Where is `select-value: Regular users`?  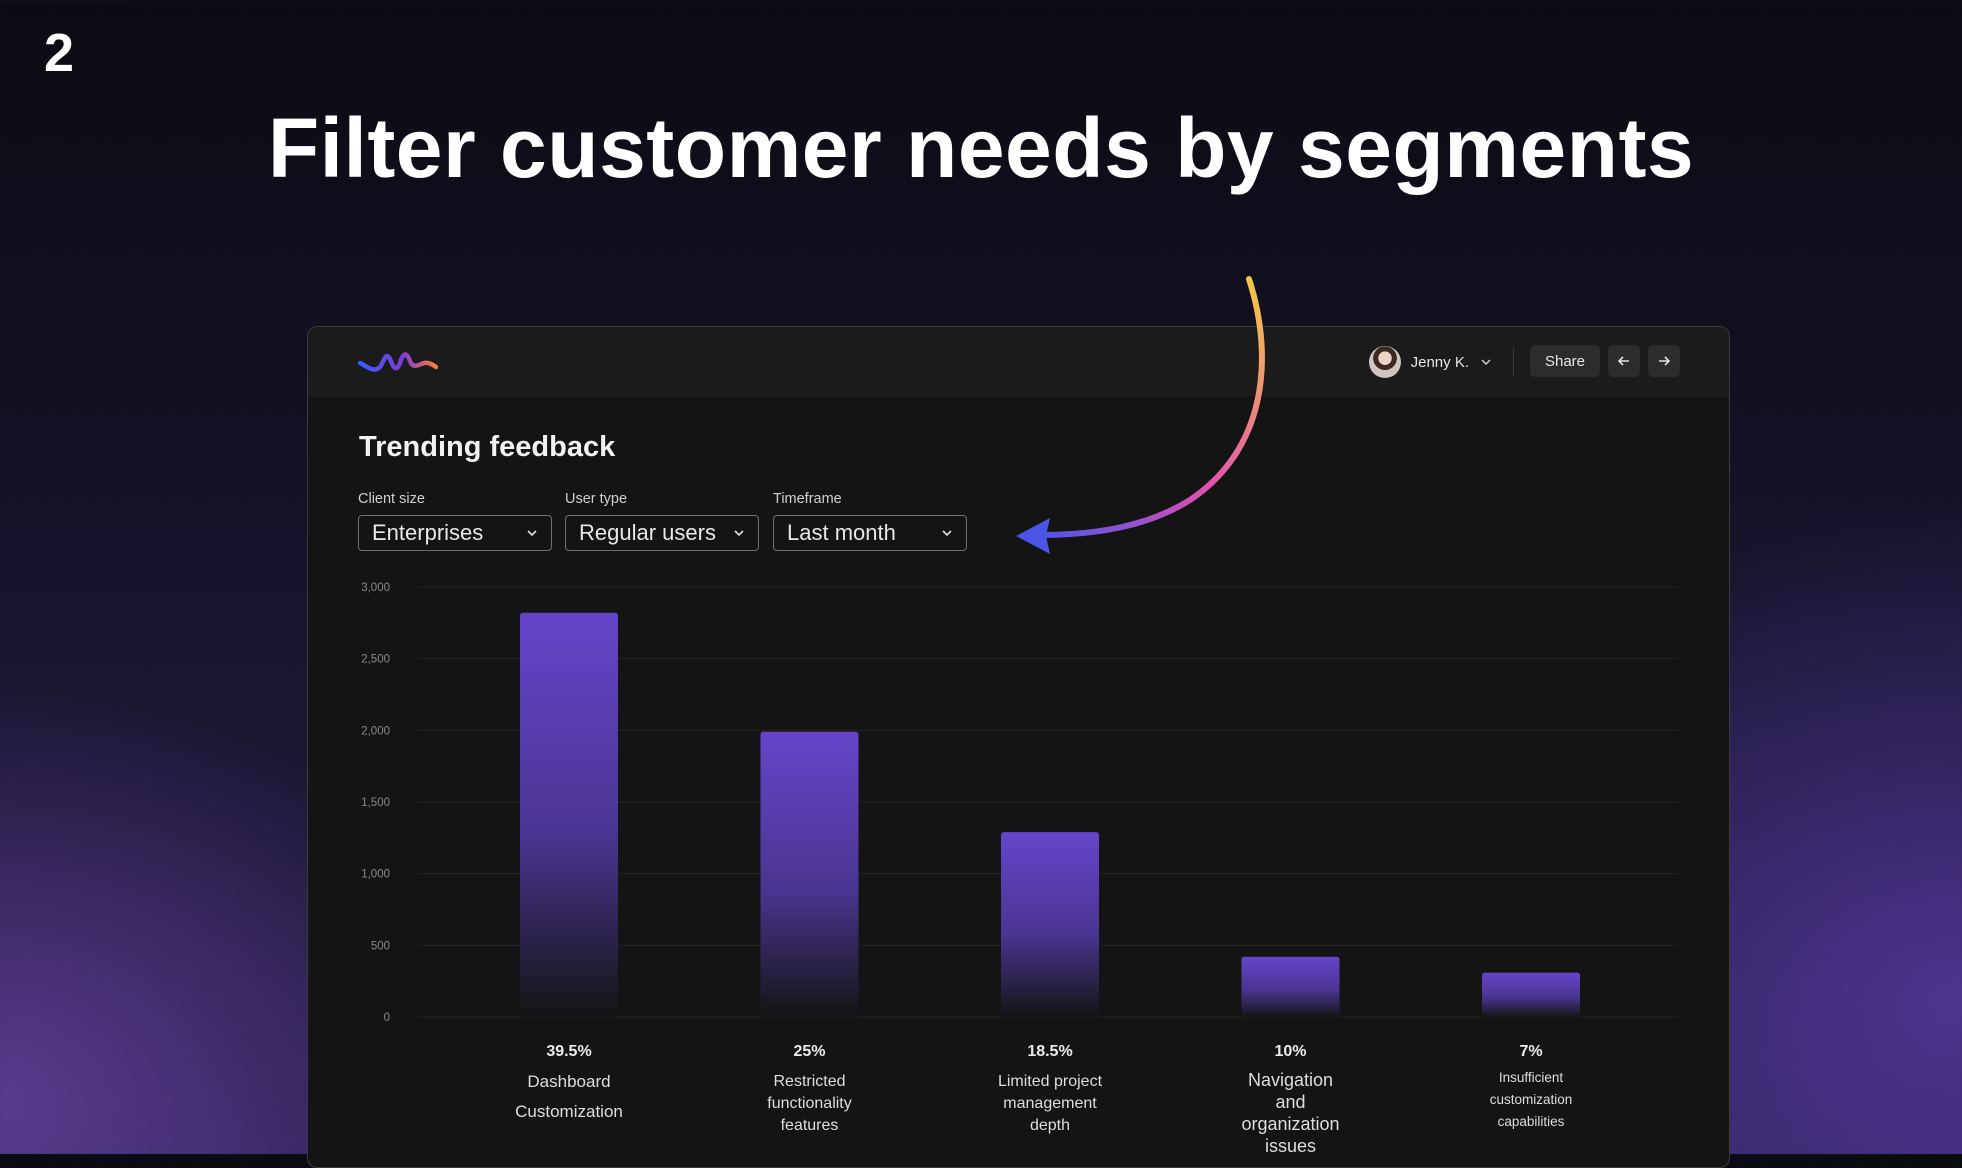
select-value: Regular users is located at coordinates (647, 532).